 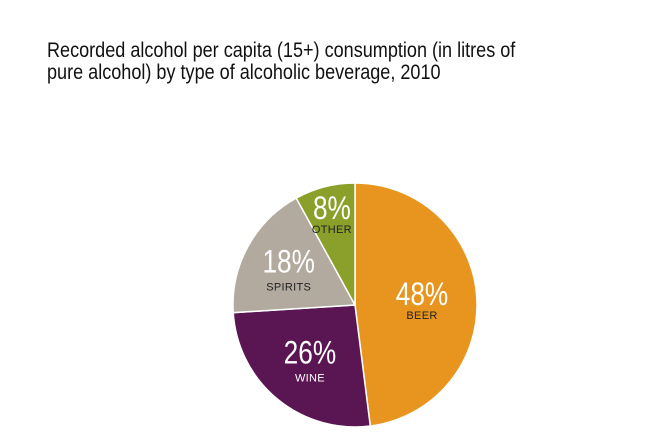 I want to click on pct-label-spirits: 18%, so click(x=288, y=262).